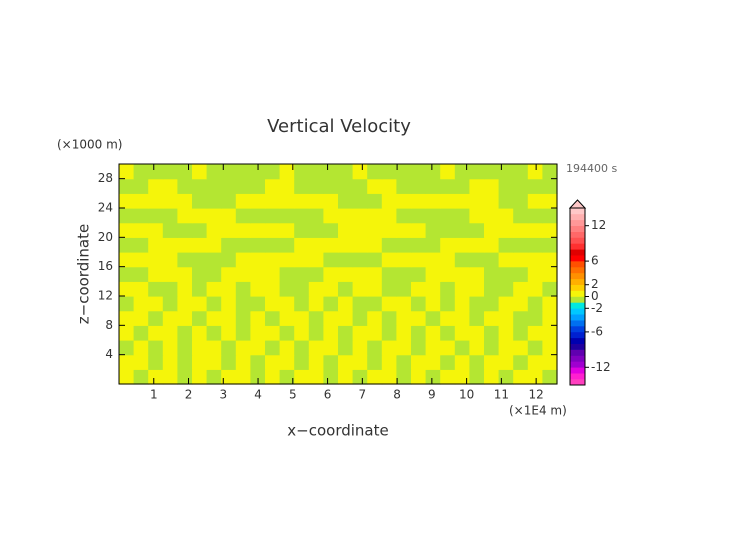 This screenshot has width=752, height=536. Describe the element at coordinates (591, 168) in the screenshot. I see `time-label: 194400 s` at that location.